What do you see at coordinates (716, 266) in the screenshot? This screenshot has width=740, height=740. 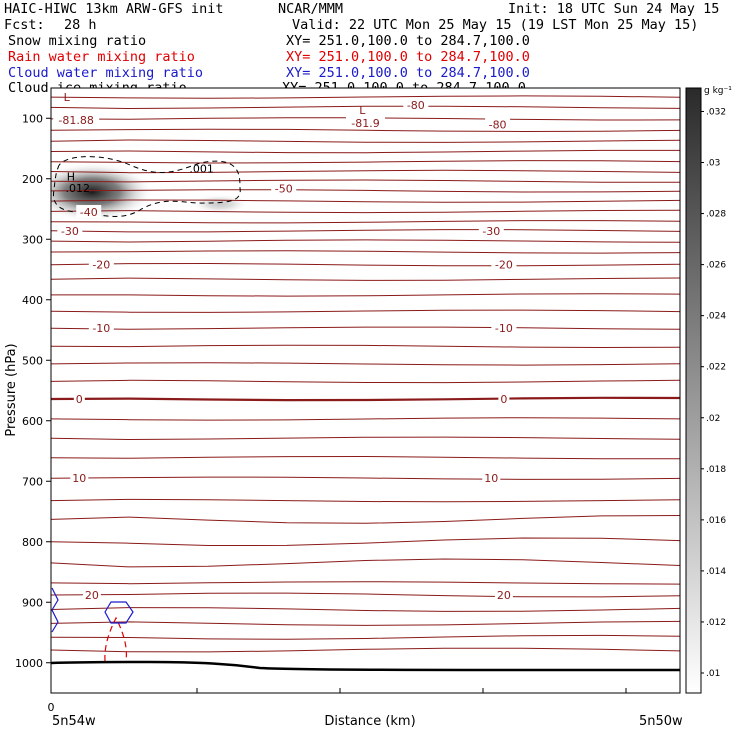 I see `colorbar-tick-label: .026` at bounding box center [716, 266].